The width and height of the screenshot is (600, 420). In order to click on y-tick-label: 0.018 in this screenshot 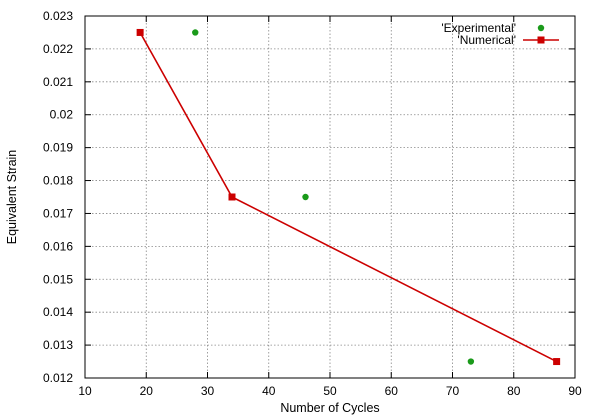, I will do `click(58, 181)`.